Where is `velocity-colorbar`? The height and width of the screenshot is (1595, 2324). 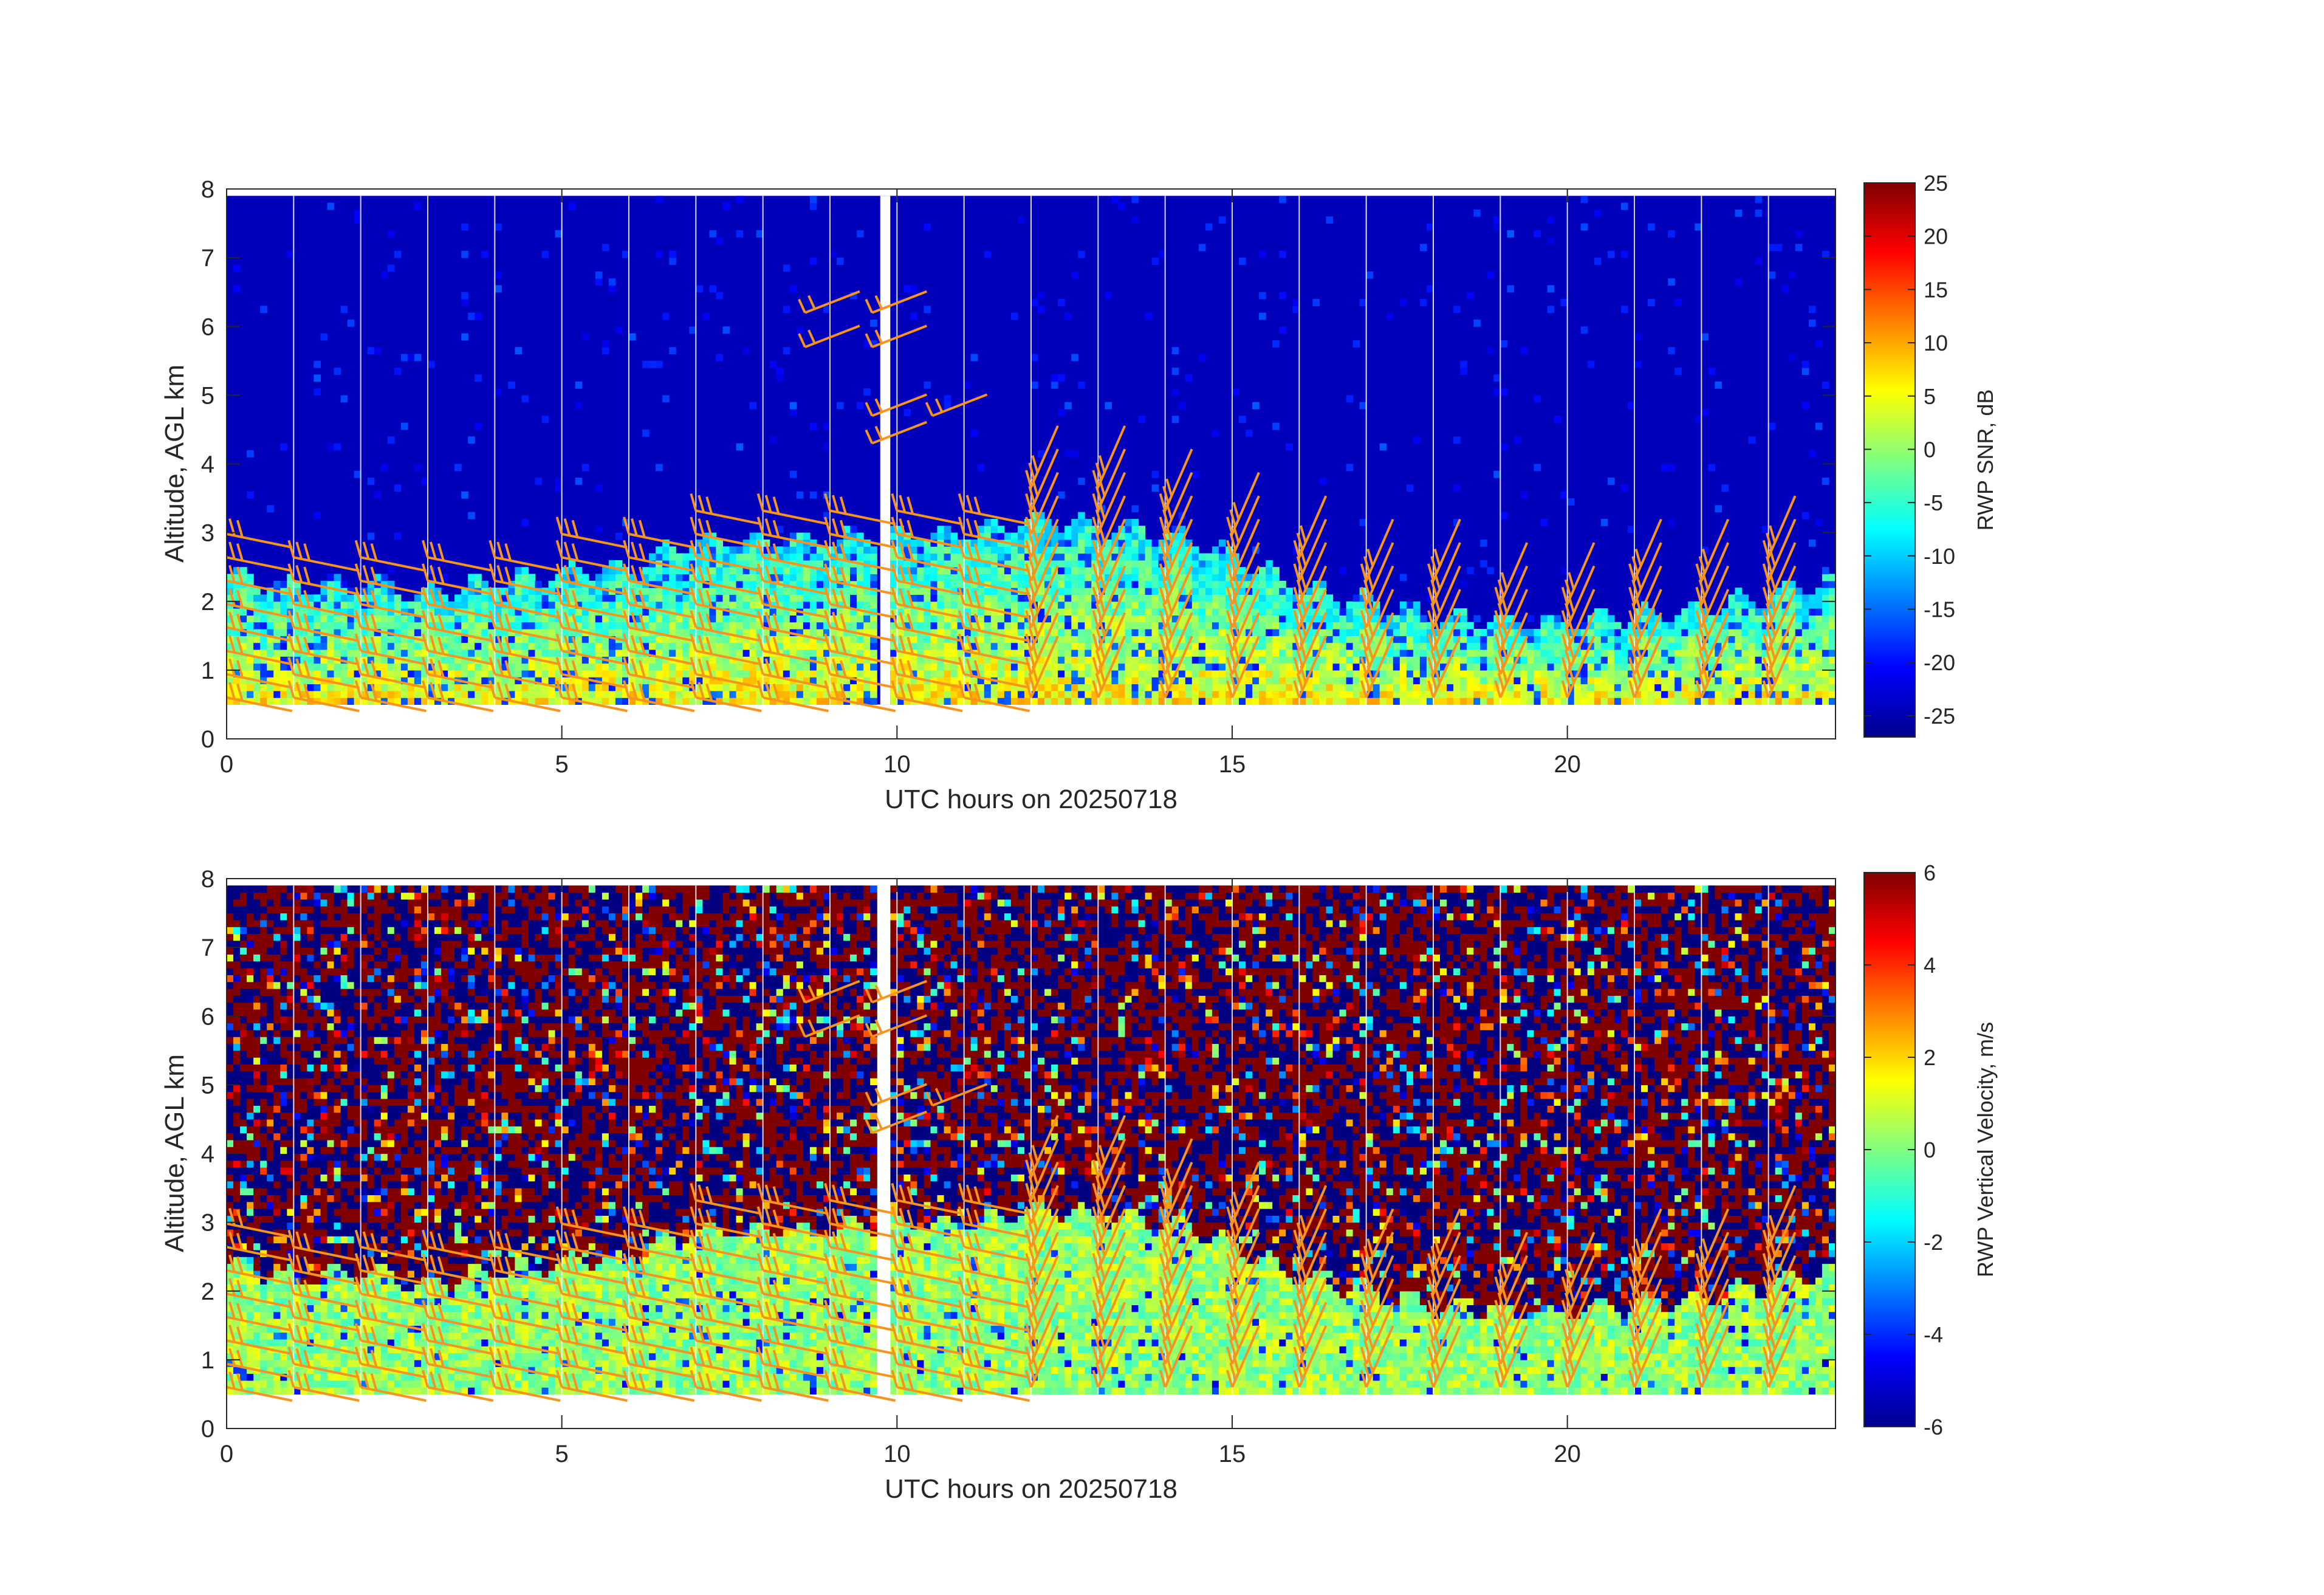 velocity-colorbar is located at coordinates (1889, 1149).